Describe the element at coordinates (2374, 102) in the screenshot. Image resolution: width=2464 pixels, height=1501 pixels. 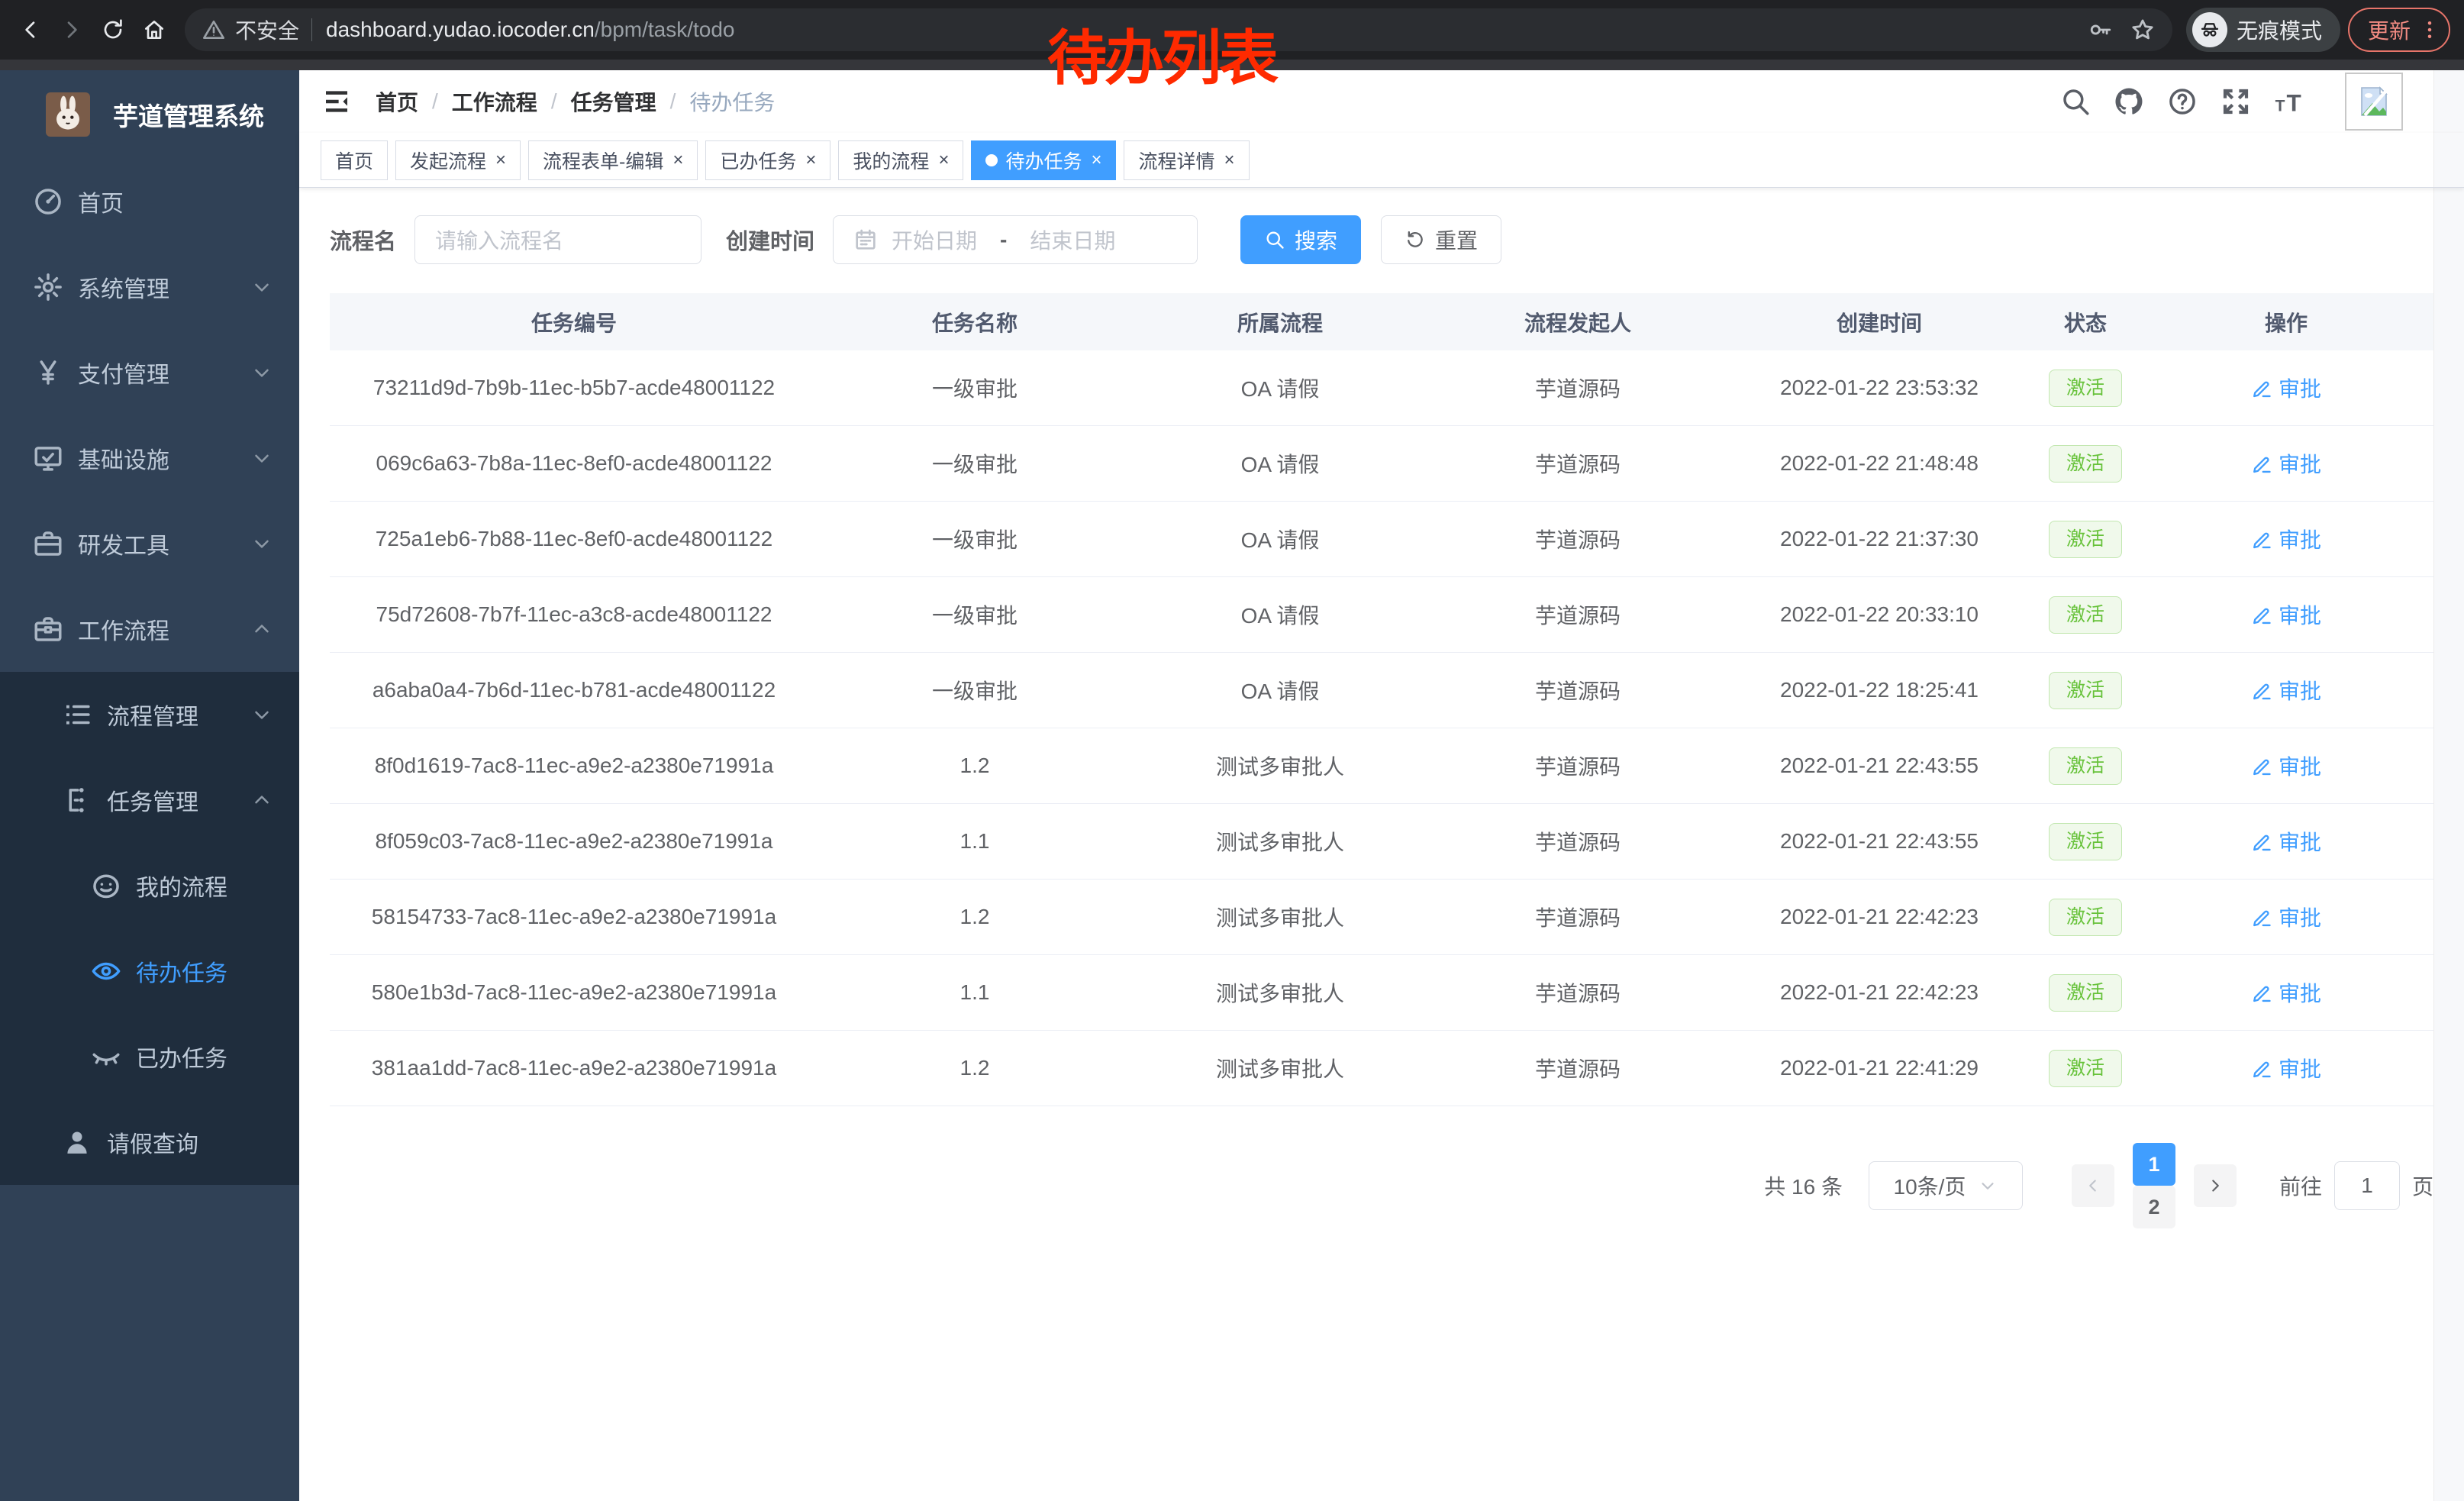
I see `avatar` at that location.